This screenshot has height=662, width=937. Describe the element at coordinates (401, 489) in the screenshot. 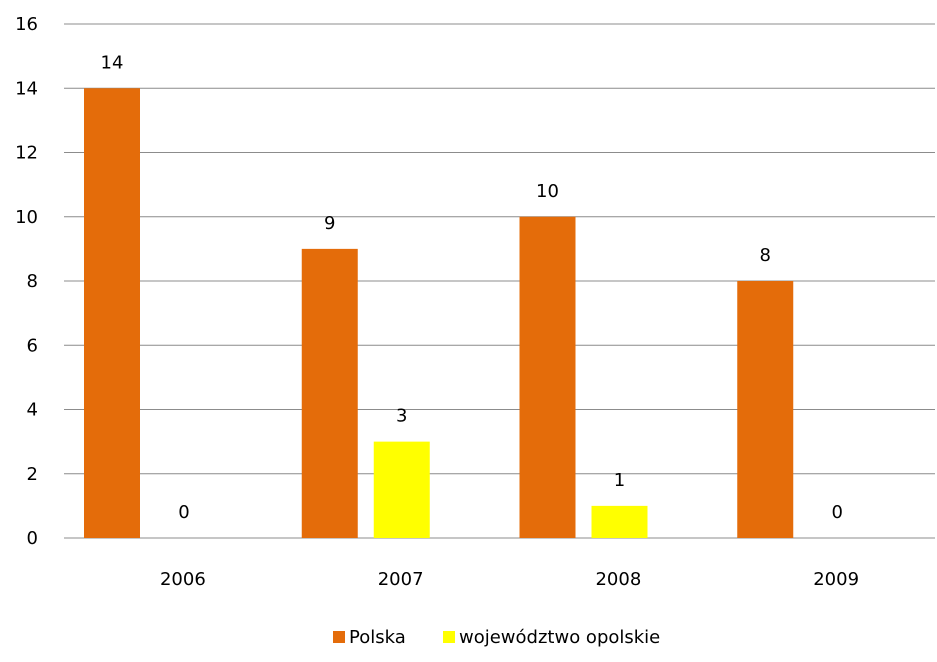

I see `bar-opolskie-2007` at that location.